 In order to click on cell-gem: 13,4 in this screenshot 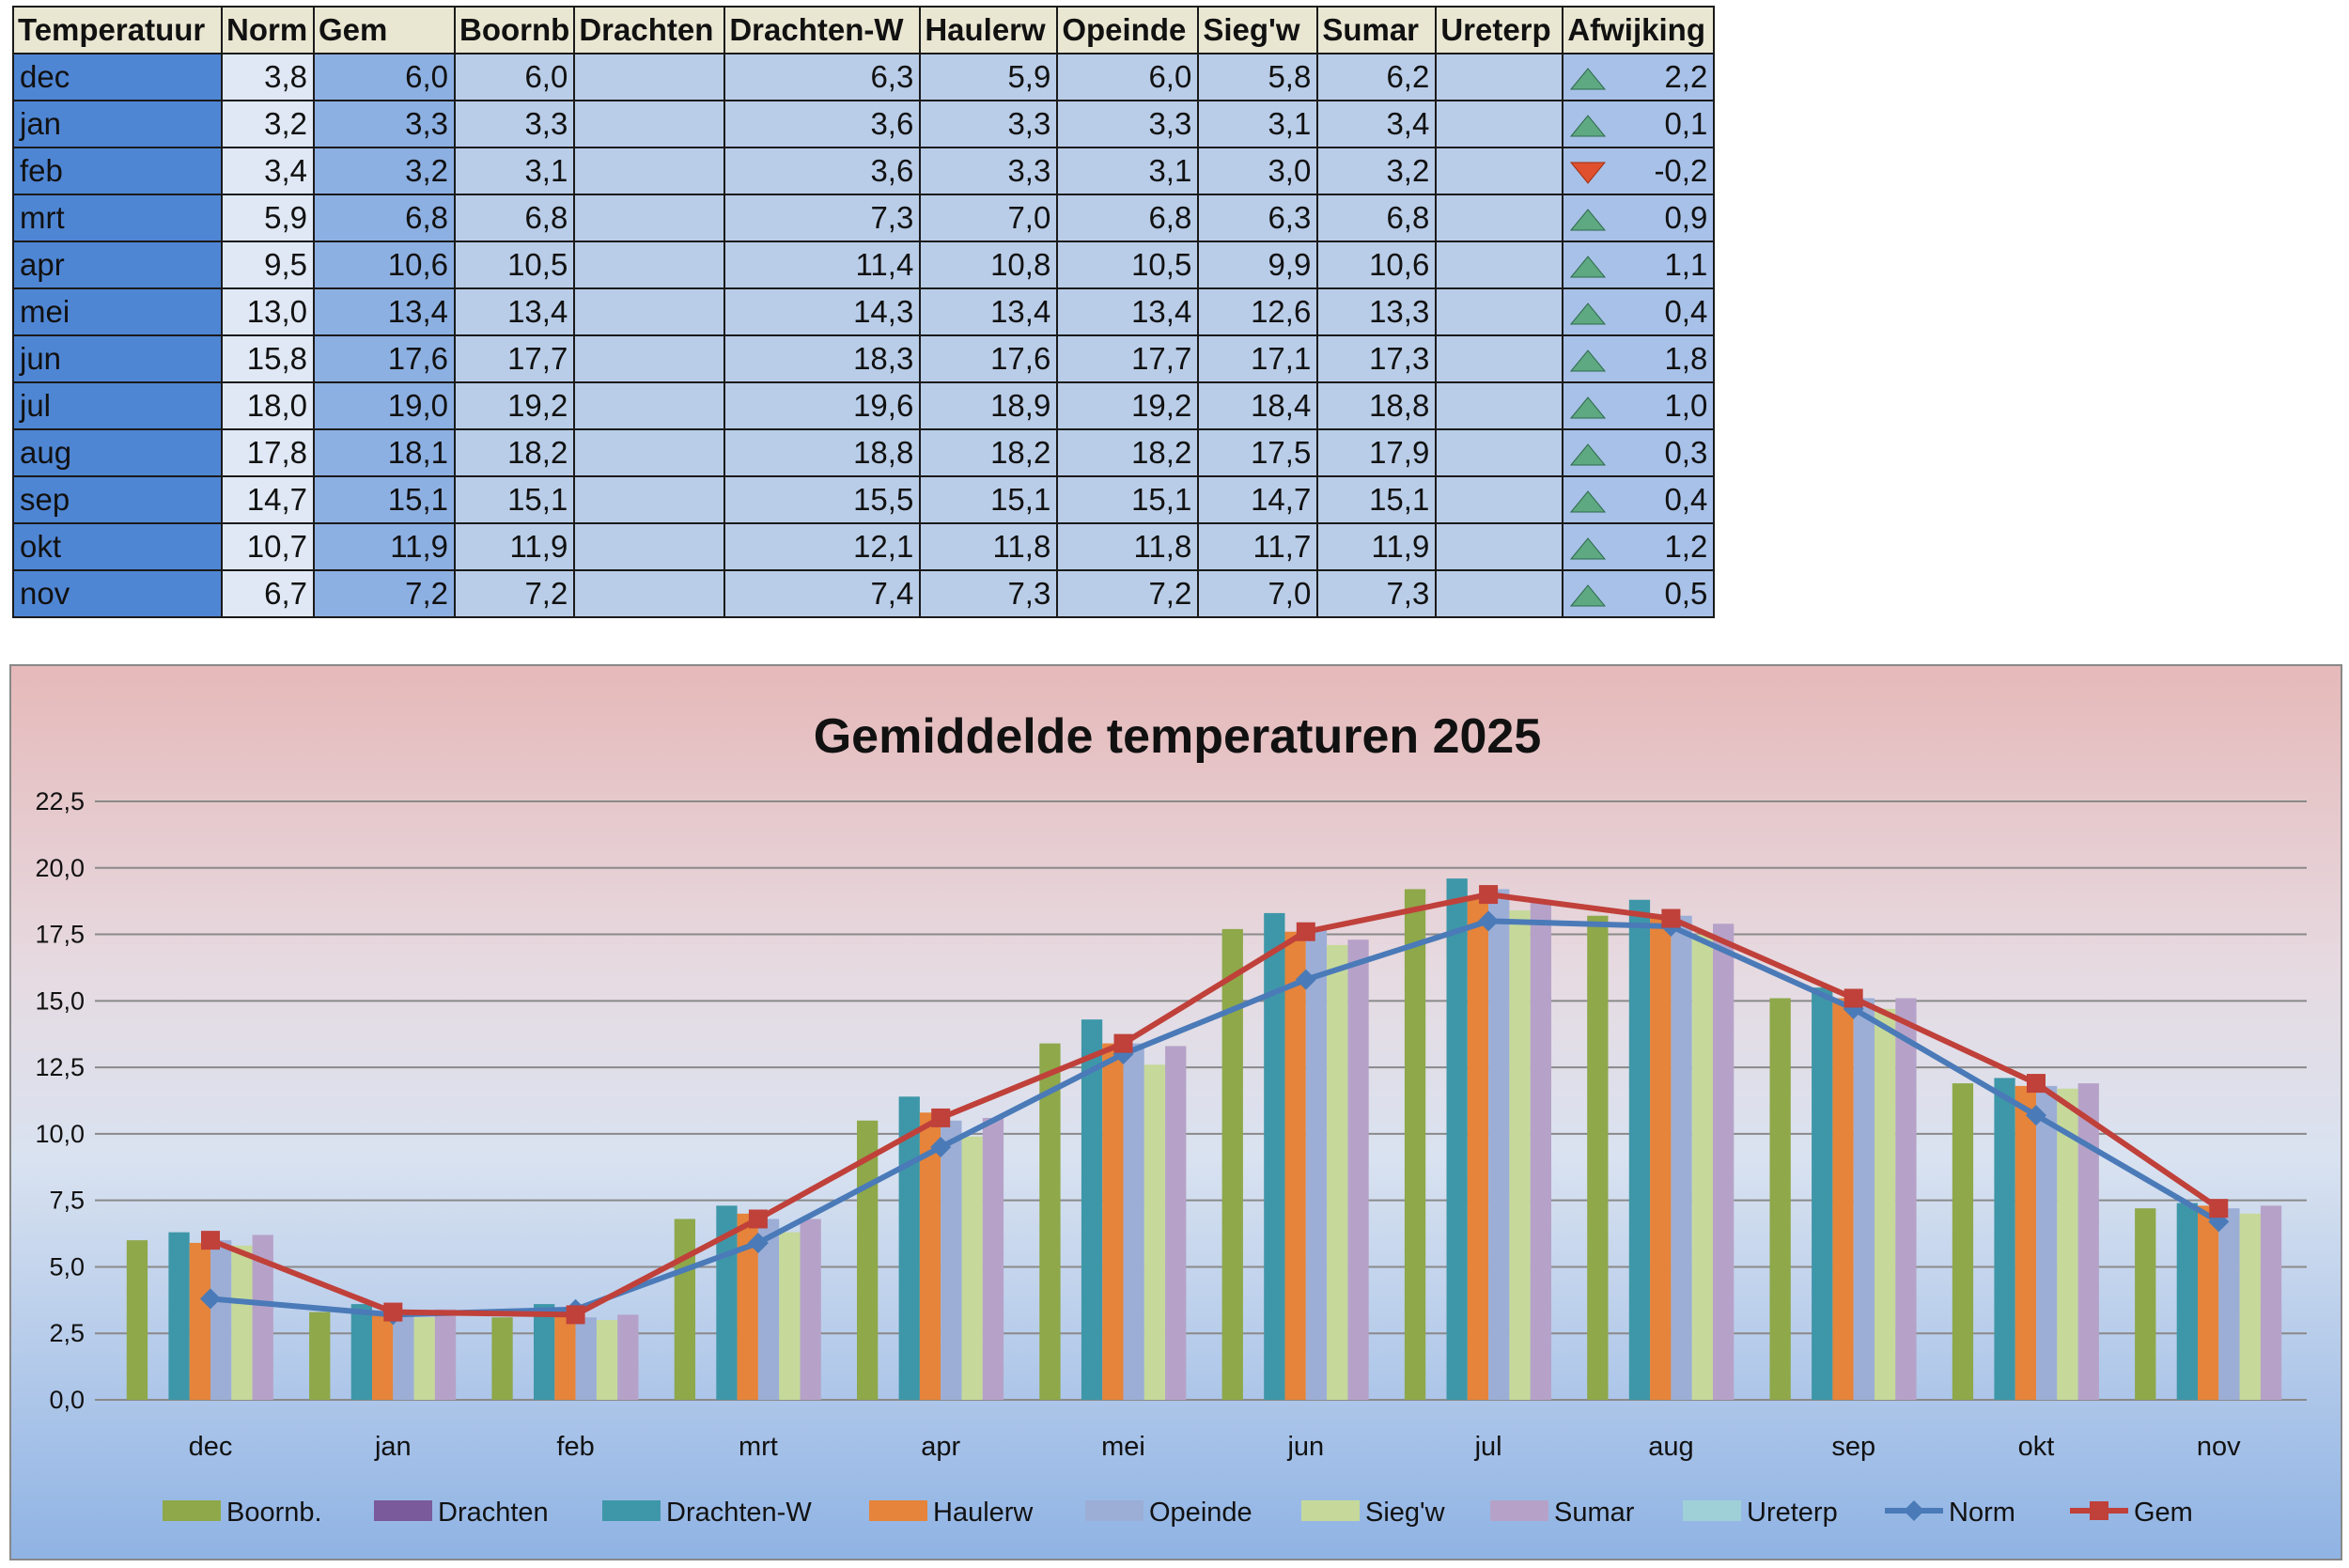, I will do `click(384, 311)`.